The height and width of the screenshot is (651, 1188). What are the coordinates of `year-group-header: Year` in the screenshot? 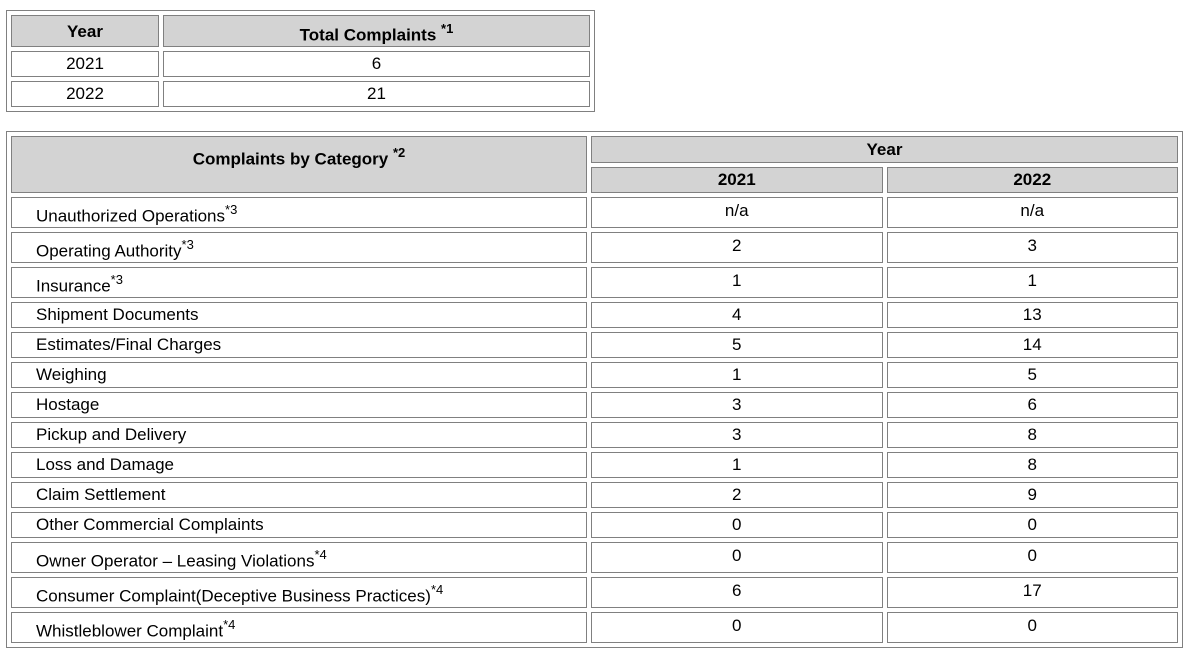 It's located at (884, 149).